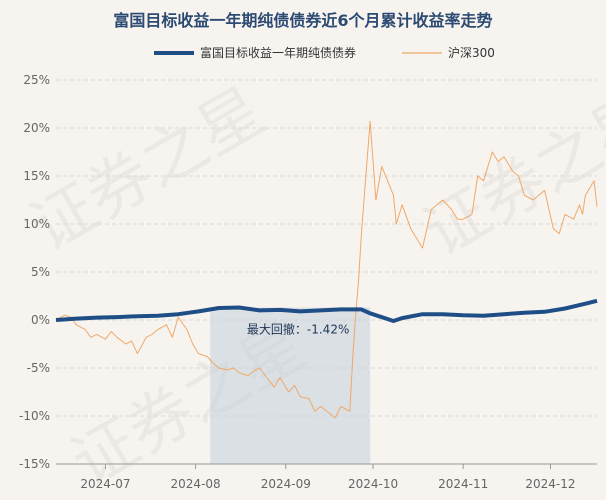  I want to click on drawdown-region, so click(290, 385).